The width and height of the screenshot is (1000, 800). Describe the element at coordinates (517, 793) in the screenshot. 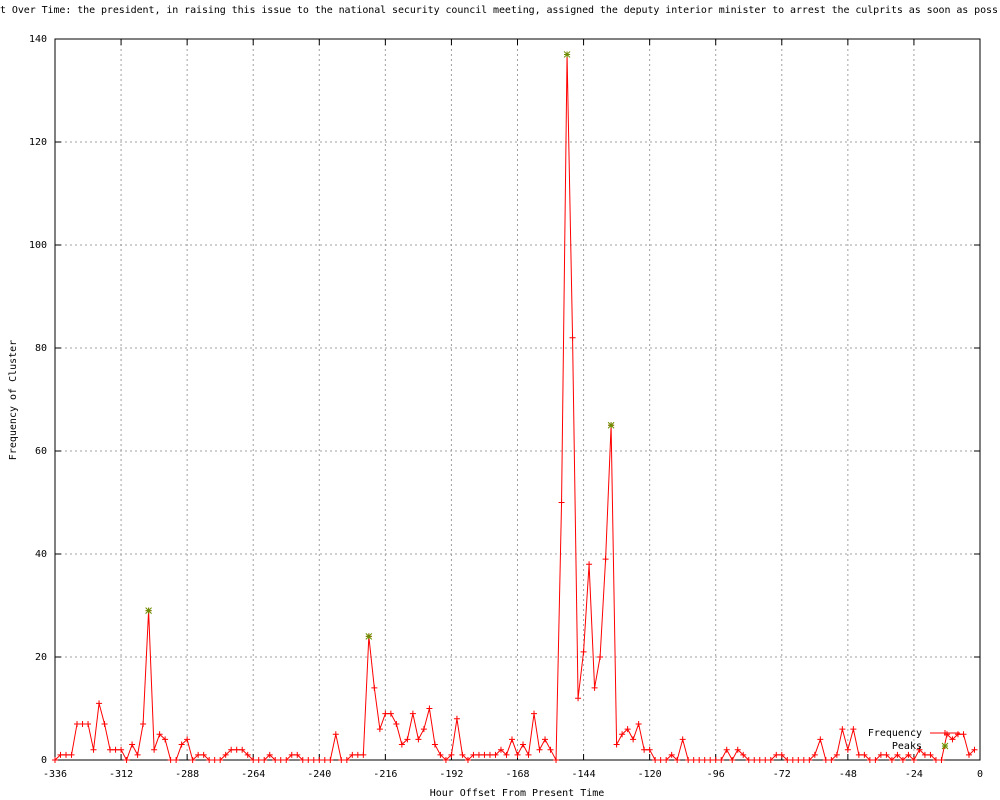

I see `x-axis-label: Hour Offset From Present Time` at that location.